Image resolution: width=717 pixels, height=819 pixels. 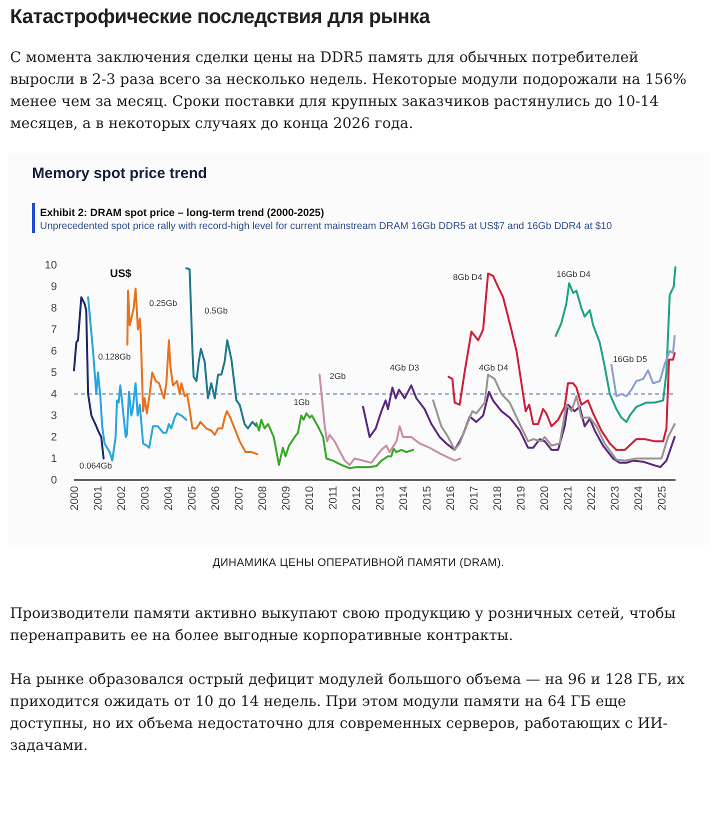 I want to click on series-label: 0.064Gb, so click(x=95, y=465).